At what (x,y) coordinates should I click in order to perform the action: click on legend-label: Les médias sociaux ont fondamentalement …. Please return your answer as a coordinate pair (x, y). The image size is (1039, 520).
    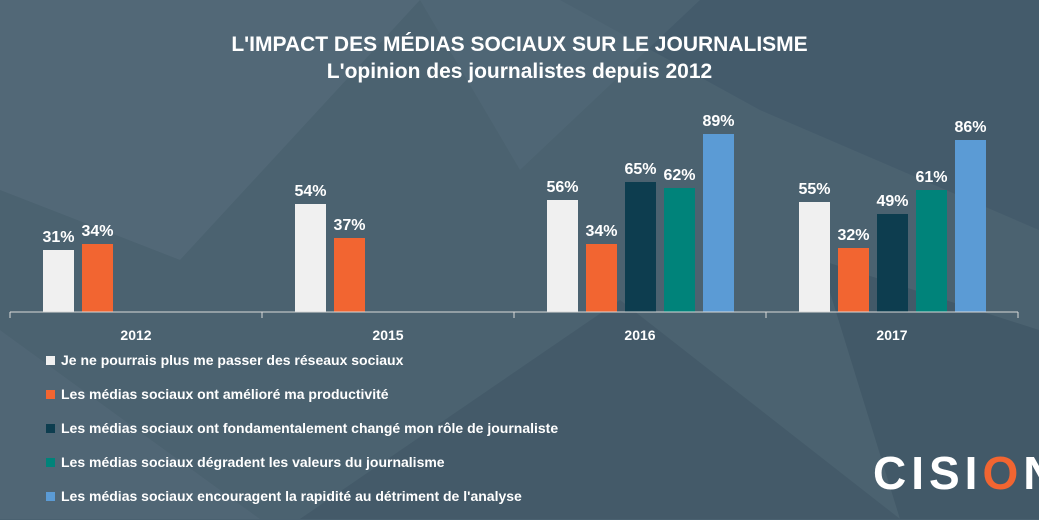
    Looking at the image, I should click on (310, 428).